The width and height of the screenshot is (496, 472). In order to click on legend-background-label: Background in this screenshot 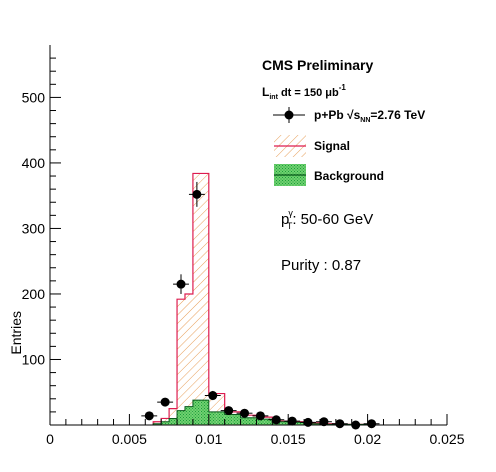, I will do `click(349, 176)`.